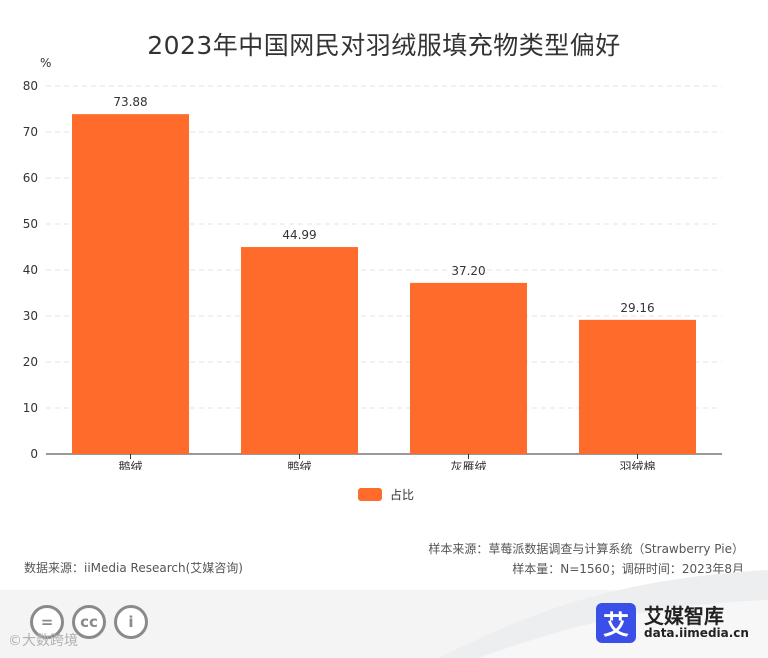 Image resolution: width=768 pixels, height=658 pixels. What do you see at coordinates (30, 132) in the screenshot?
I see `y-tick-label: 70` at bounding box center [30, 132].